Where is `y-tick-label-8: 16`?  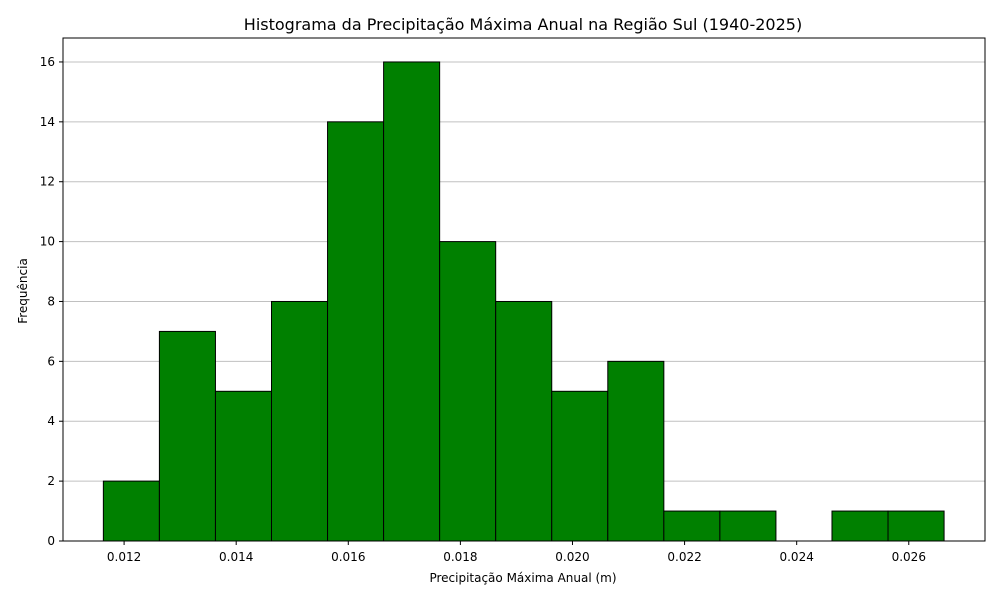 y-tick-label-8: 16 is located at coordinates (47, 62).